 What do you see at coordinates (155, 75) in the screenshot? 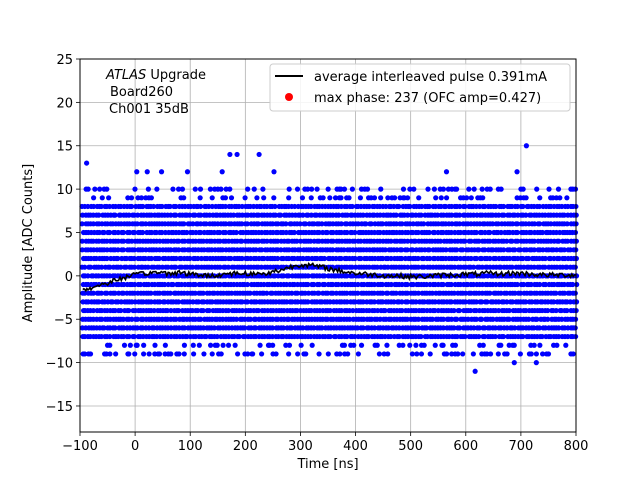
I see `svg-text: ATLAS Upgrade` at bounding box center [155, 75].